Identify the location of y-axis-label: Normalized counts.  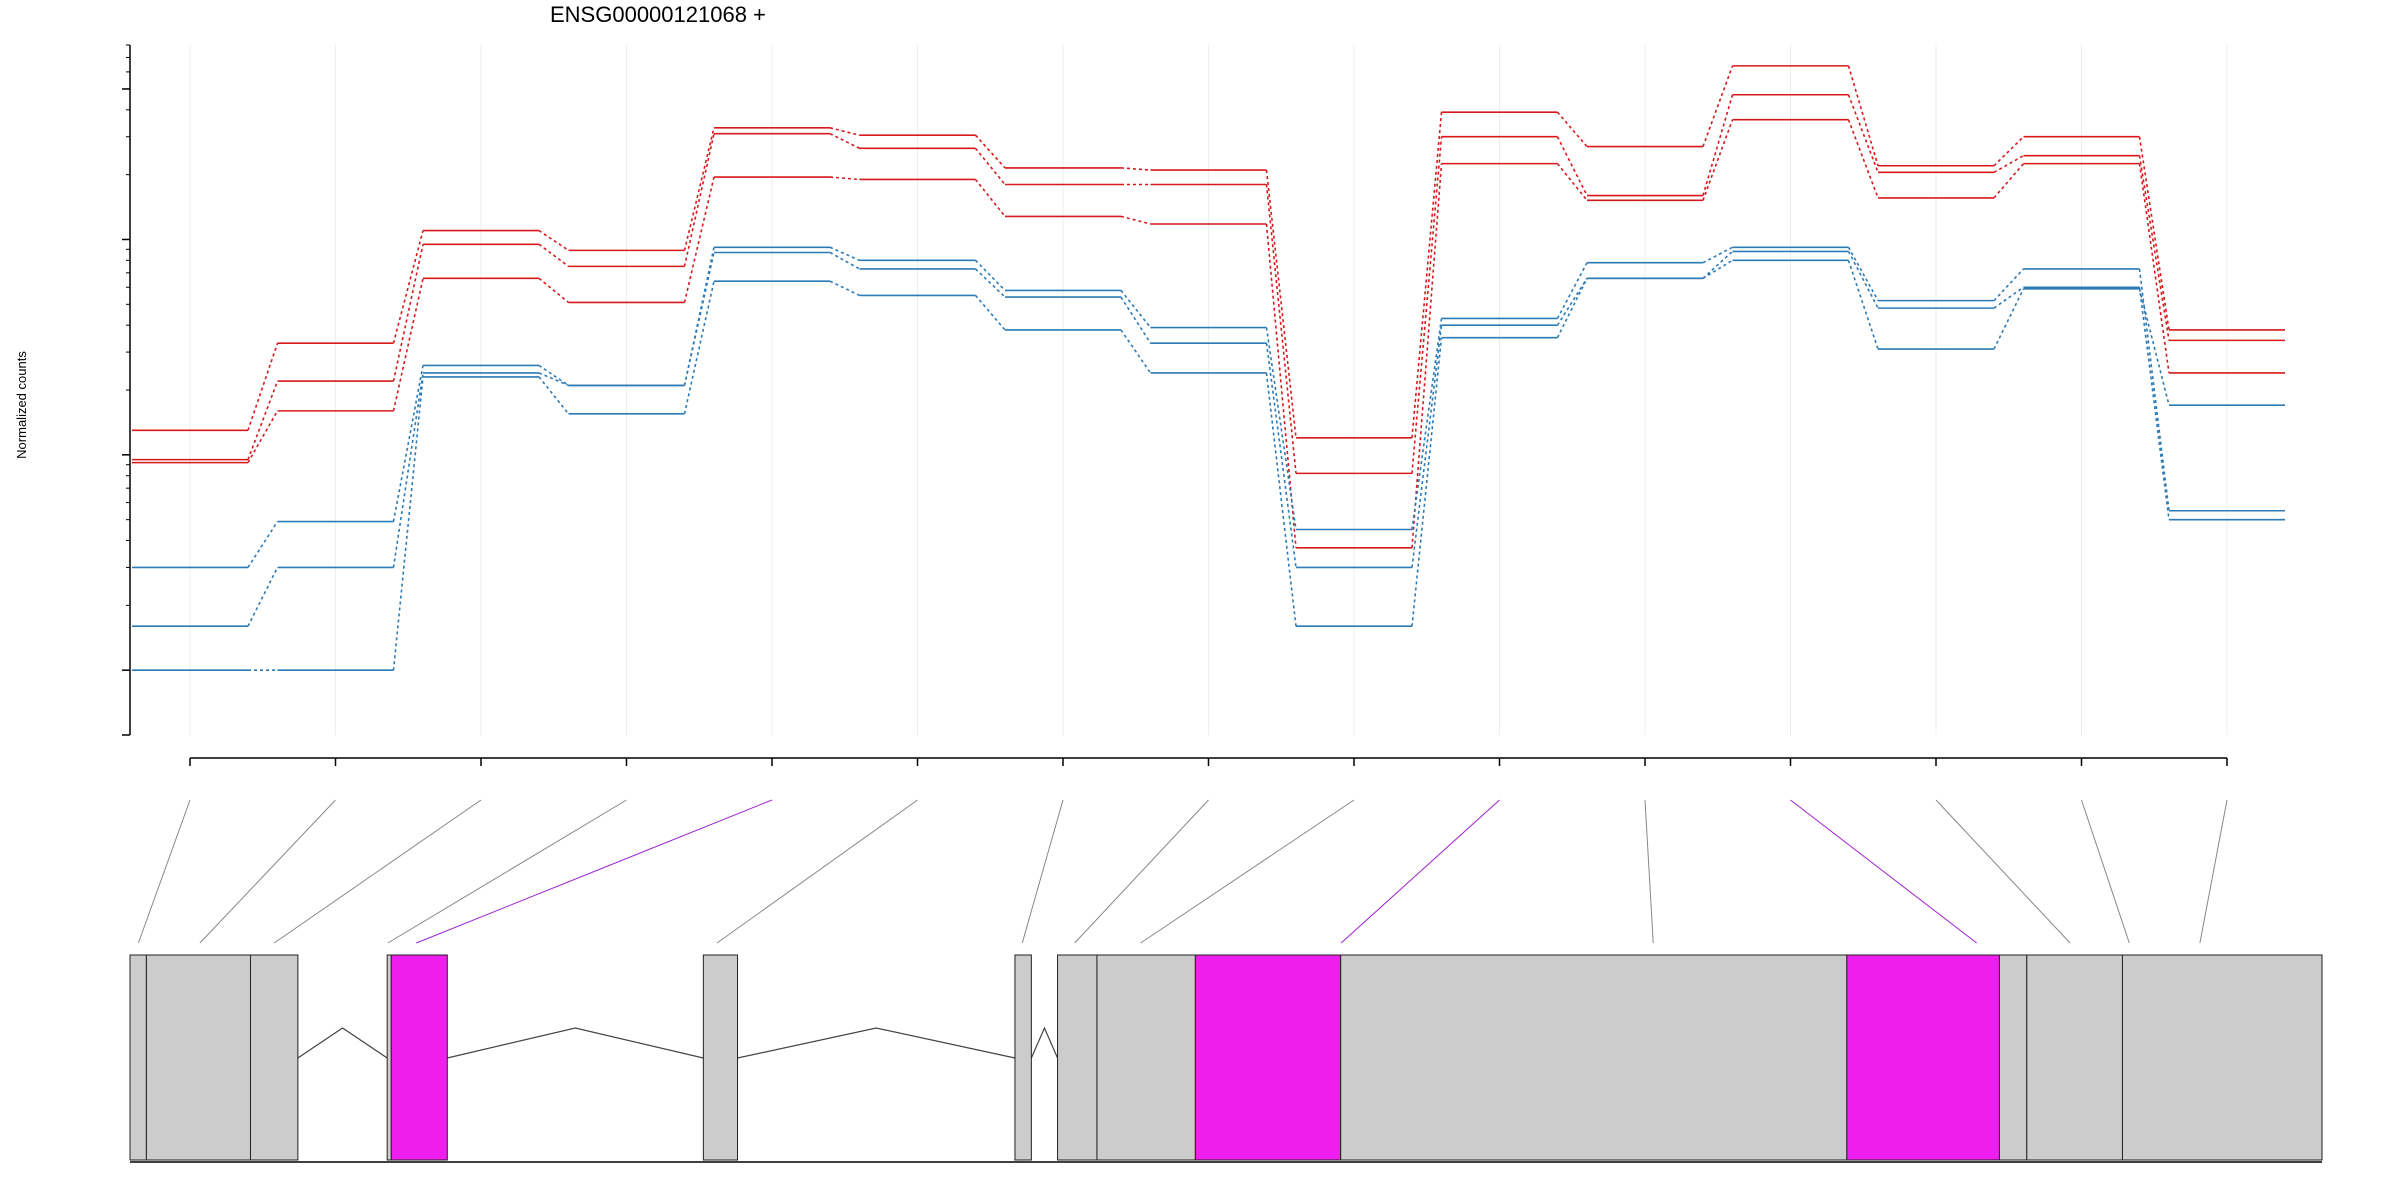
(21, 405).